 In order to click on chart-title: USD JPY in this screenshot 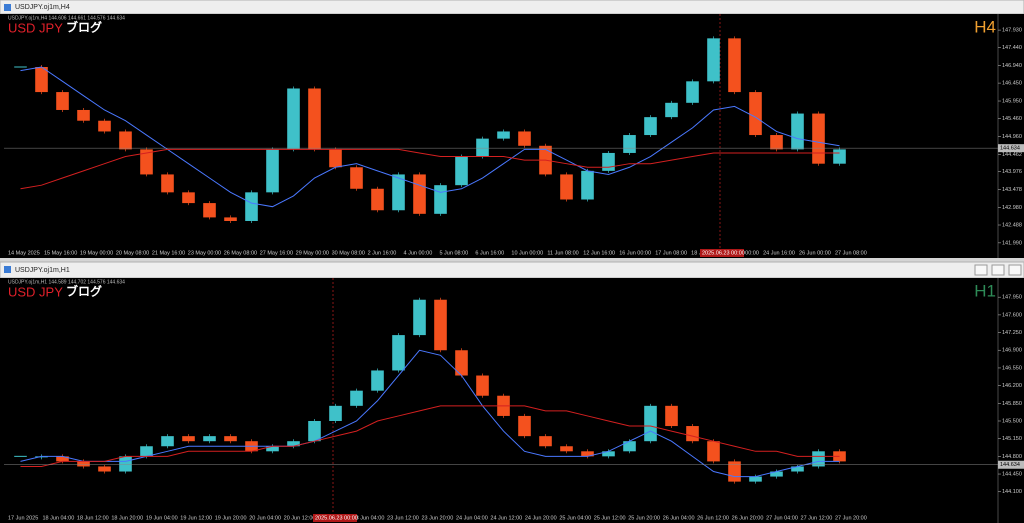, I will do `click(35, 291)`.